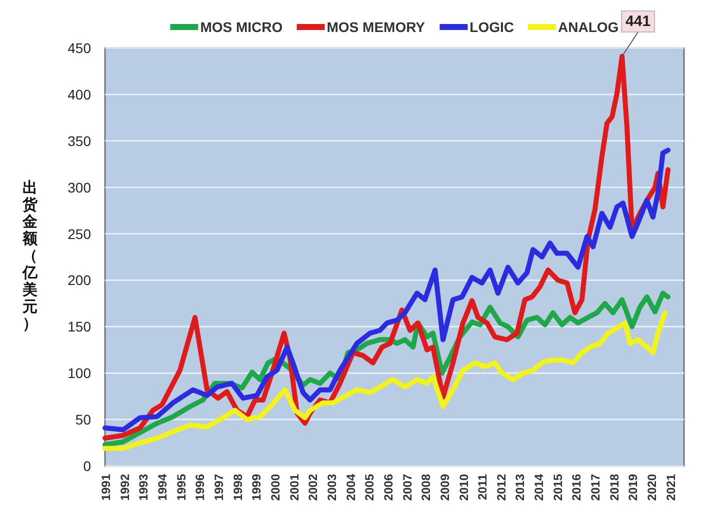 The image size is (706, 516). Describe the element at coordinates (80, 280) in the screenshot. I see `y-tick-label: 200` at that location.